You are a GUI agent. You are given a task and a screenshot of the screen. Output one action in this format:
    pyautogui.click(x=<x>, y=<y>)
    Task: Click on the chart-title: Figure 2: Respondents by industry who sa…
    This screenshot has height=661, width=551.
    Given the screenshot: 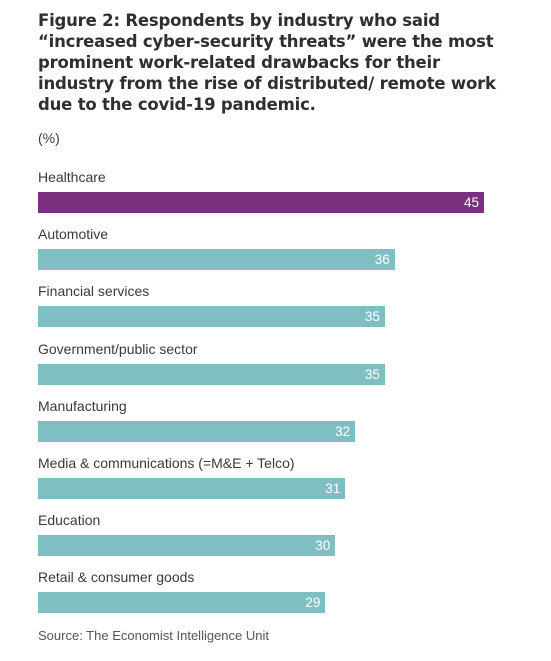 What is the action you would take?
    pyautogui.click(x=267, y=62)
    